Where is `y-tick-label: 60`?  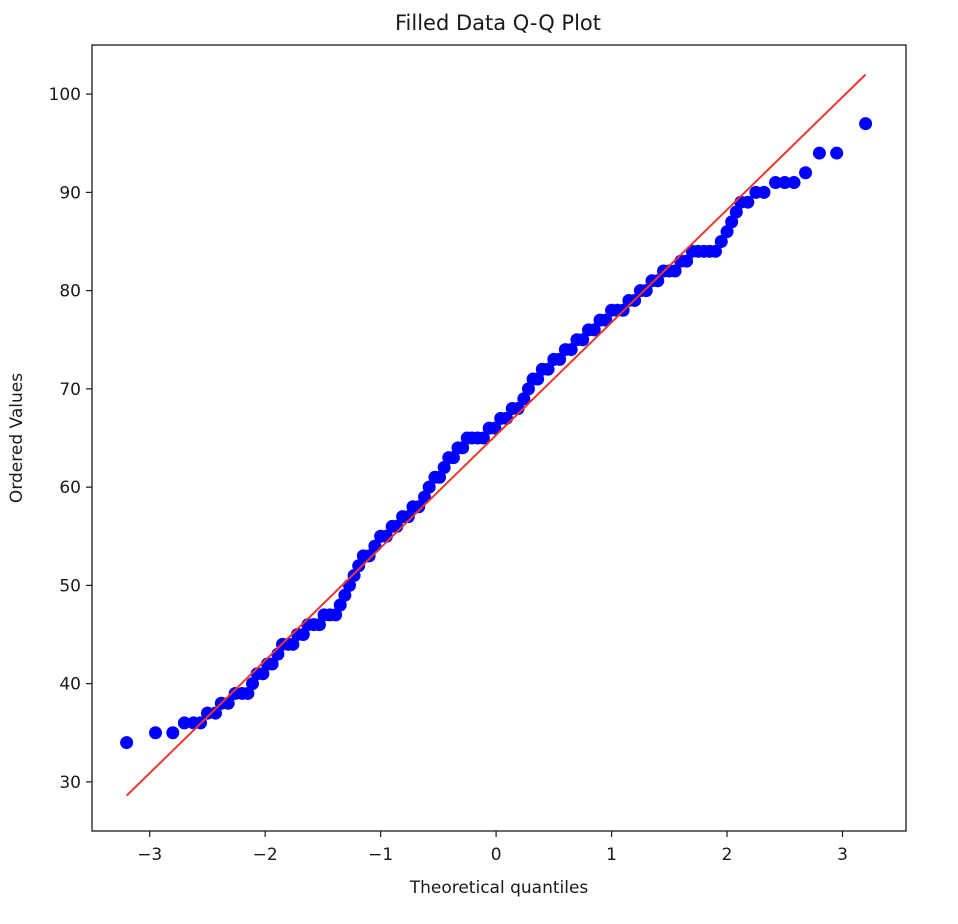 y-tick-label: 60 is located at coordinates (70, 488).